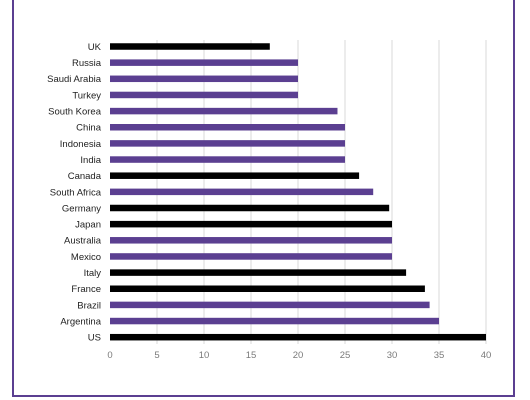 The height and width of the screenshot is (400, 530). What do you see at coordinates (204, 355) in the screenshot?
I see `x-tick-label-10: 10` at bounding box center [204, 355].